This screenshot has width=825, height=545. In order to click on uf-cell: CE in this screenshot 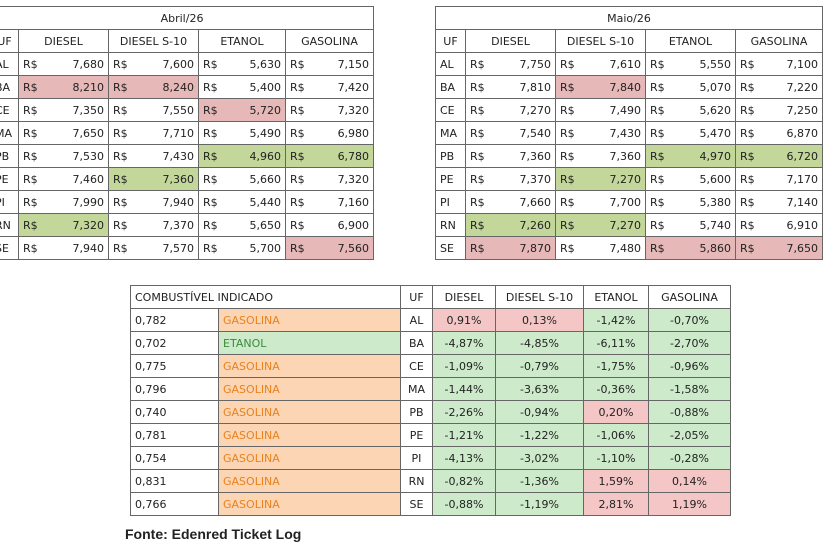, I will do `click(450, 110)`.